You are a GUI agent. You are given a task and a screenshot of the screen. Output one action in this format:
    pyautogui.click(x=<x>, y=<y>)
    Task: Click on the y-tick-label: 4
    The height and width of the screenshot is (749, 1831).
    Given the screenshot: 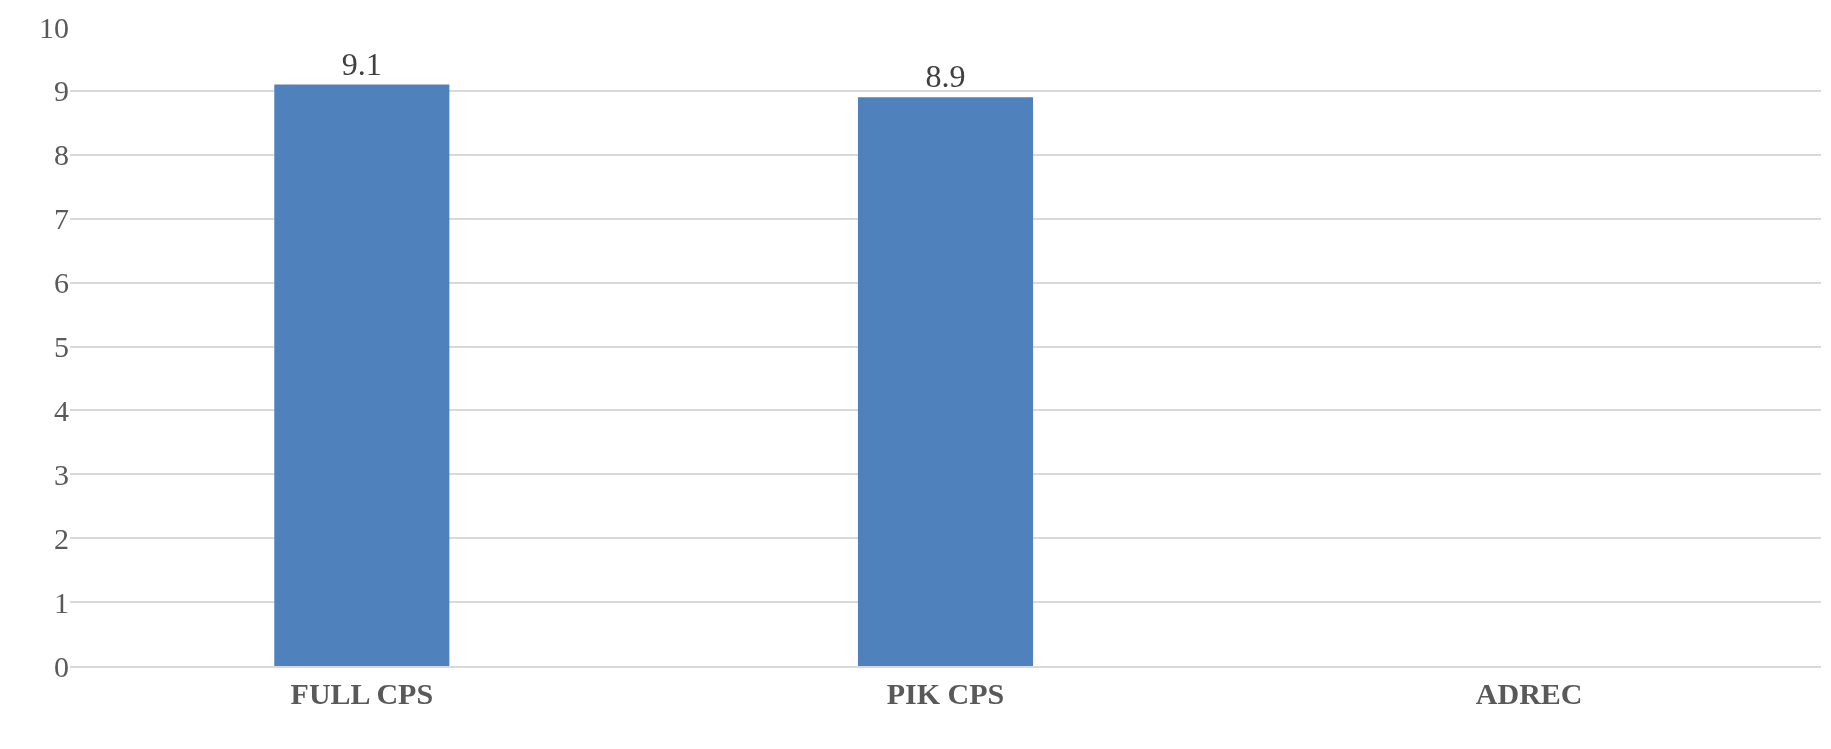 What is the action you would take?
    pyautogui.click(x=61, y=410)
    